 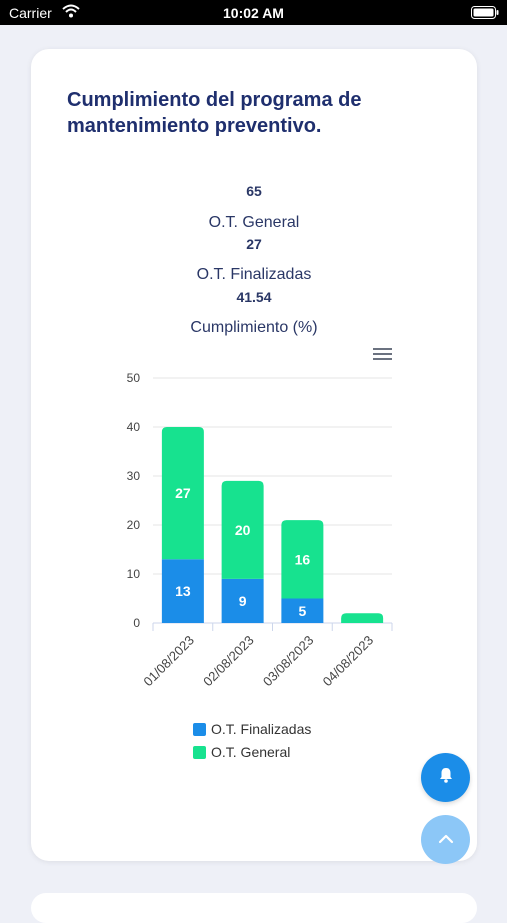 I want to click on x-tick-label: 04/08/2023, so click(x=348, y=661).